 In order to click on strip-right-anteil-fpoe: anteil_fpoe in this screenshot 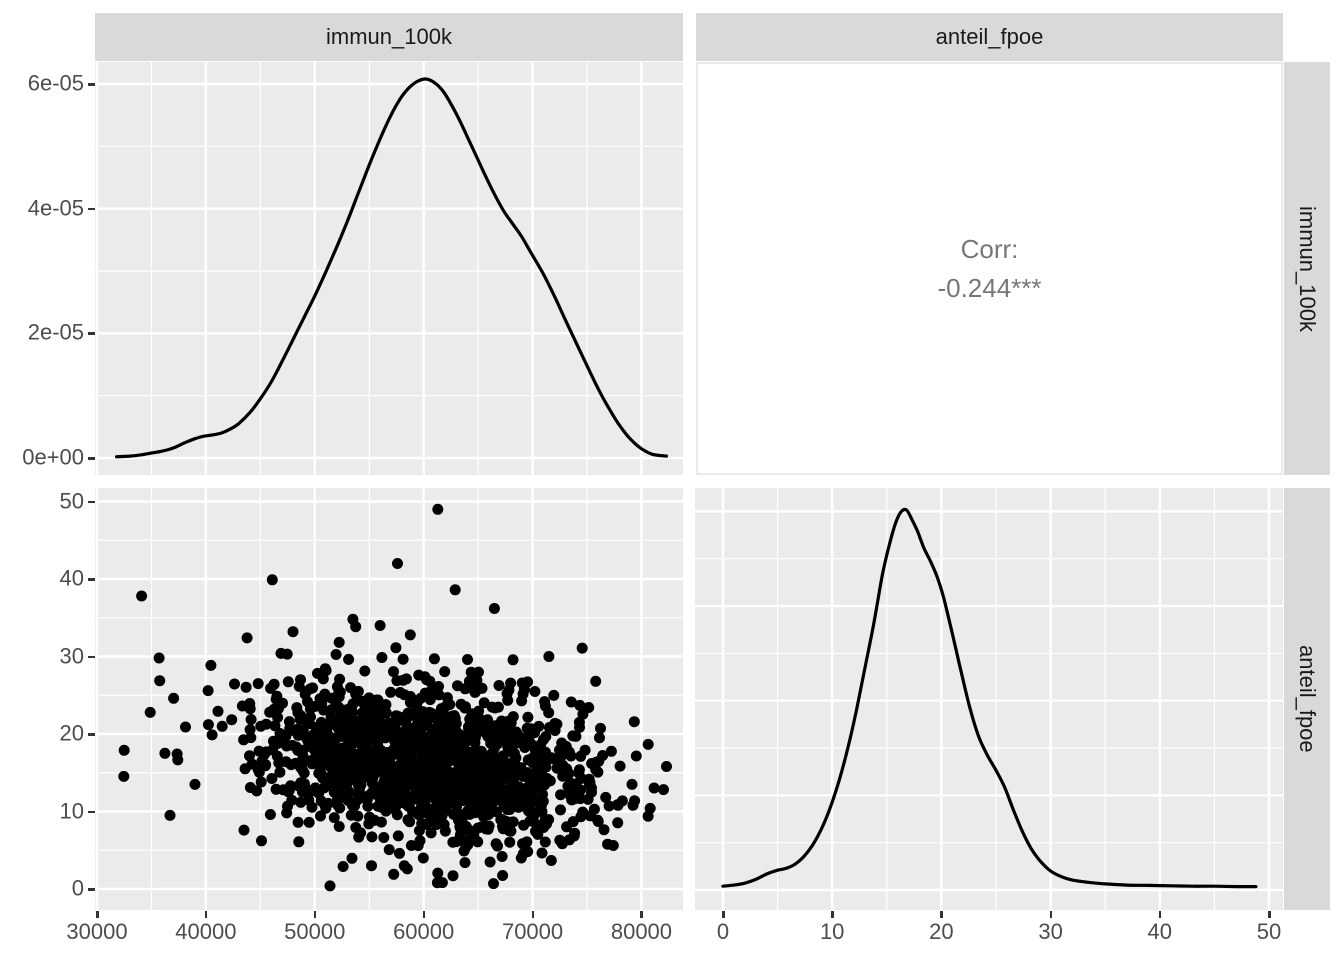, I will do `click(1307, 699)`.